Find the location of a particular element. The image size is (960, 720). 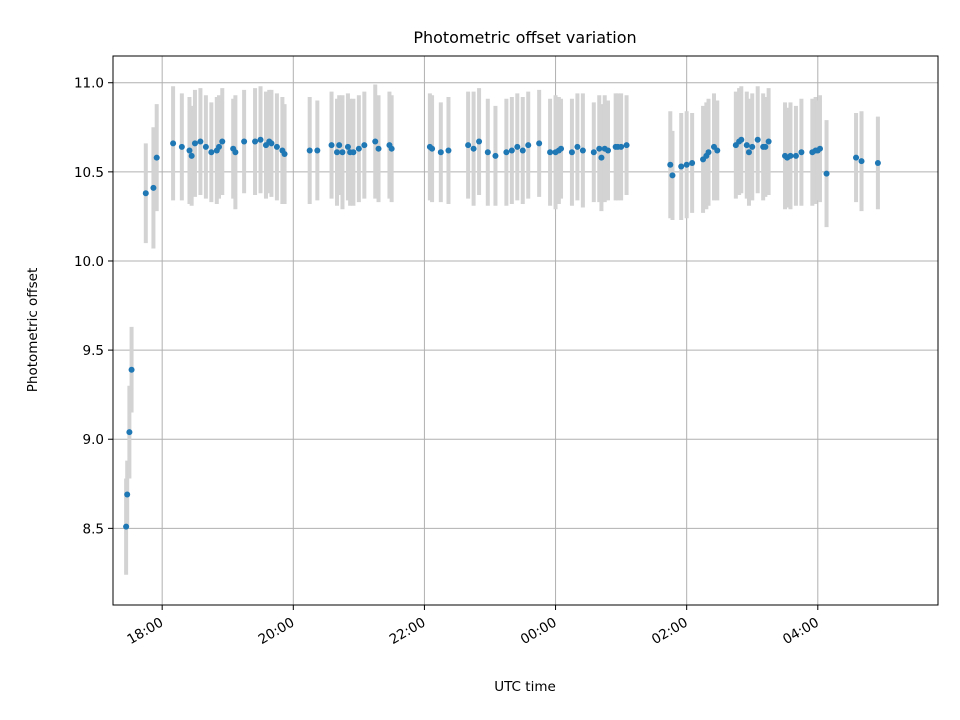

y-tick-label: 8.5 is located at coordinates (93, 529).